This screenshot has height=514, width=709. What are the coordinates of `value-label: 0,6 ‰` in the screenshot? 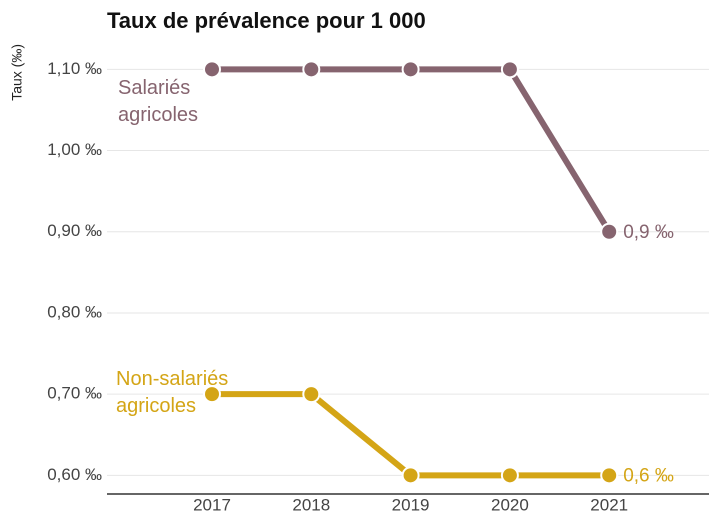 It's located at (648, 475).